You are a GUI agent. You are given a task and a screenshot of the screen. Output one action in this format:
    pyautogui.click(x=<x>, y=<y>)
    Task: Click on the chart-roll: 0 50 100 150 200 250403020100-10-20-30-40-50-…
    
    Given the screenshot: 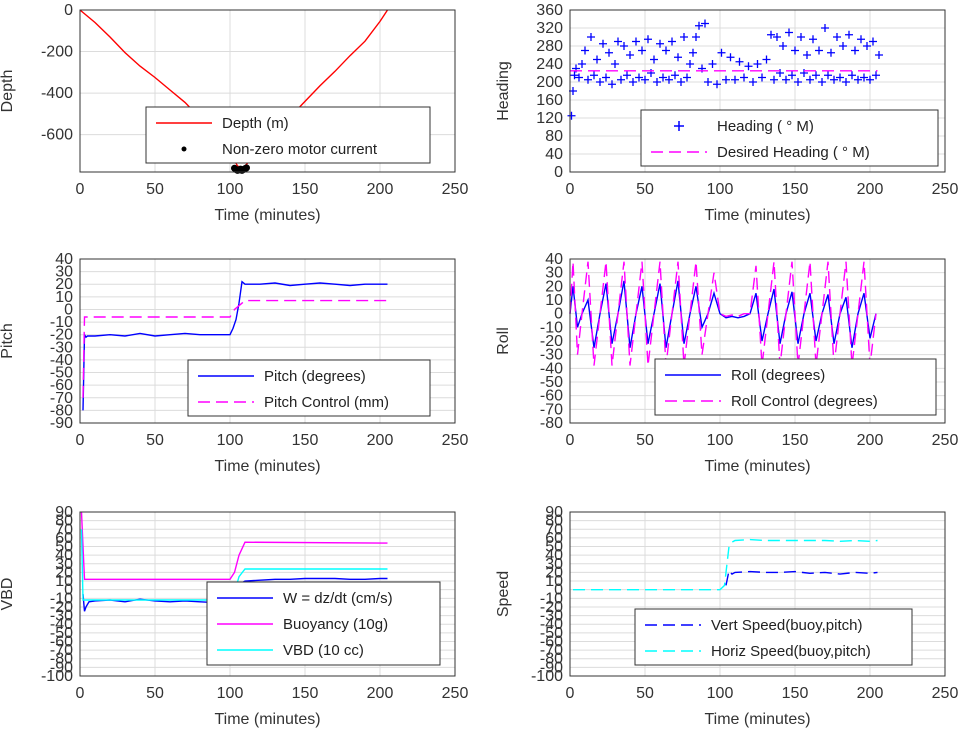 What is the action you would take?
    pyautogui.click(x=726, y=363)
    